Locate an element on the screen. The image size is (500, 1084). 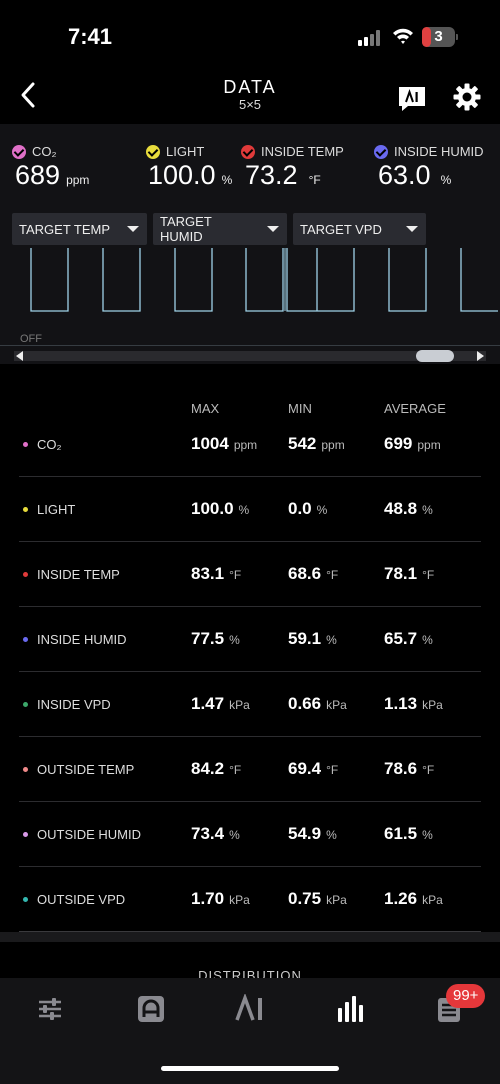
battery-level: 3 is located at coordinates (438, 36).